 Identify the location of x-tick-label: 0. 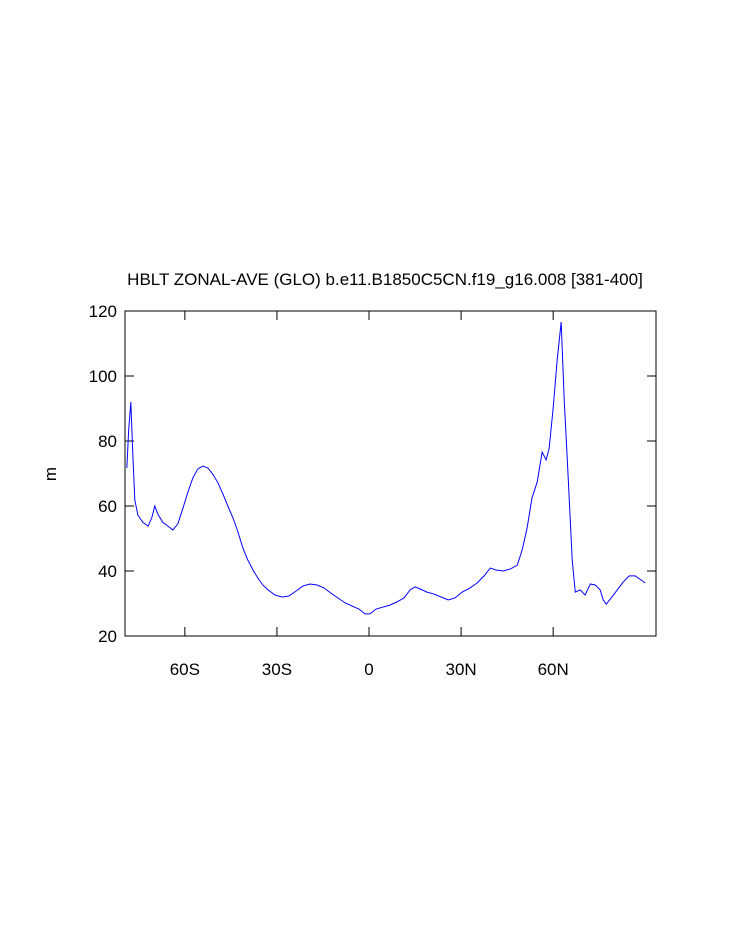
(368, 669).